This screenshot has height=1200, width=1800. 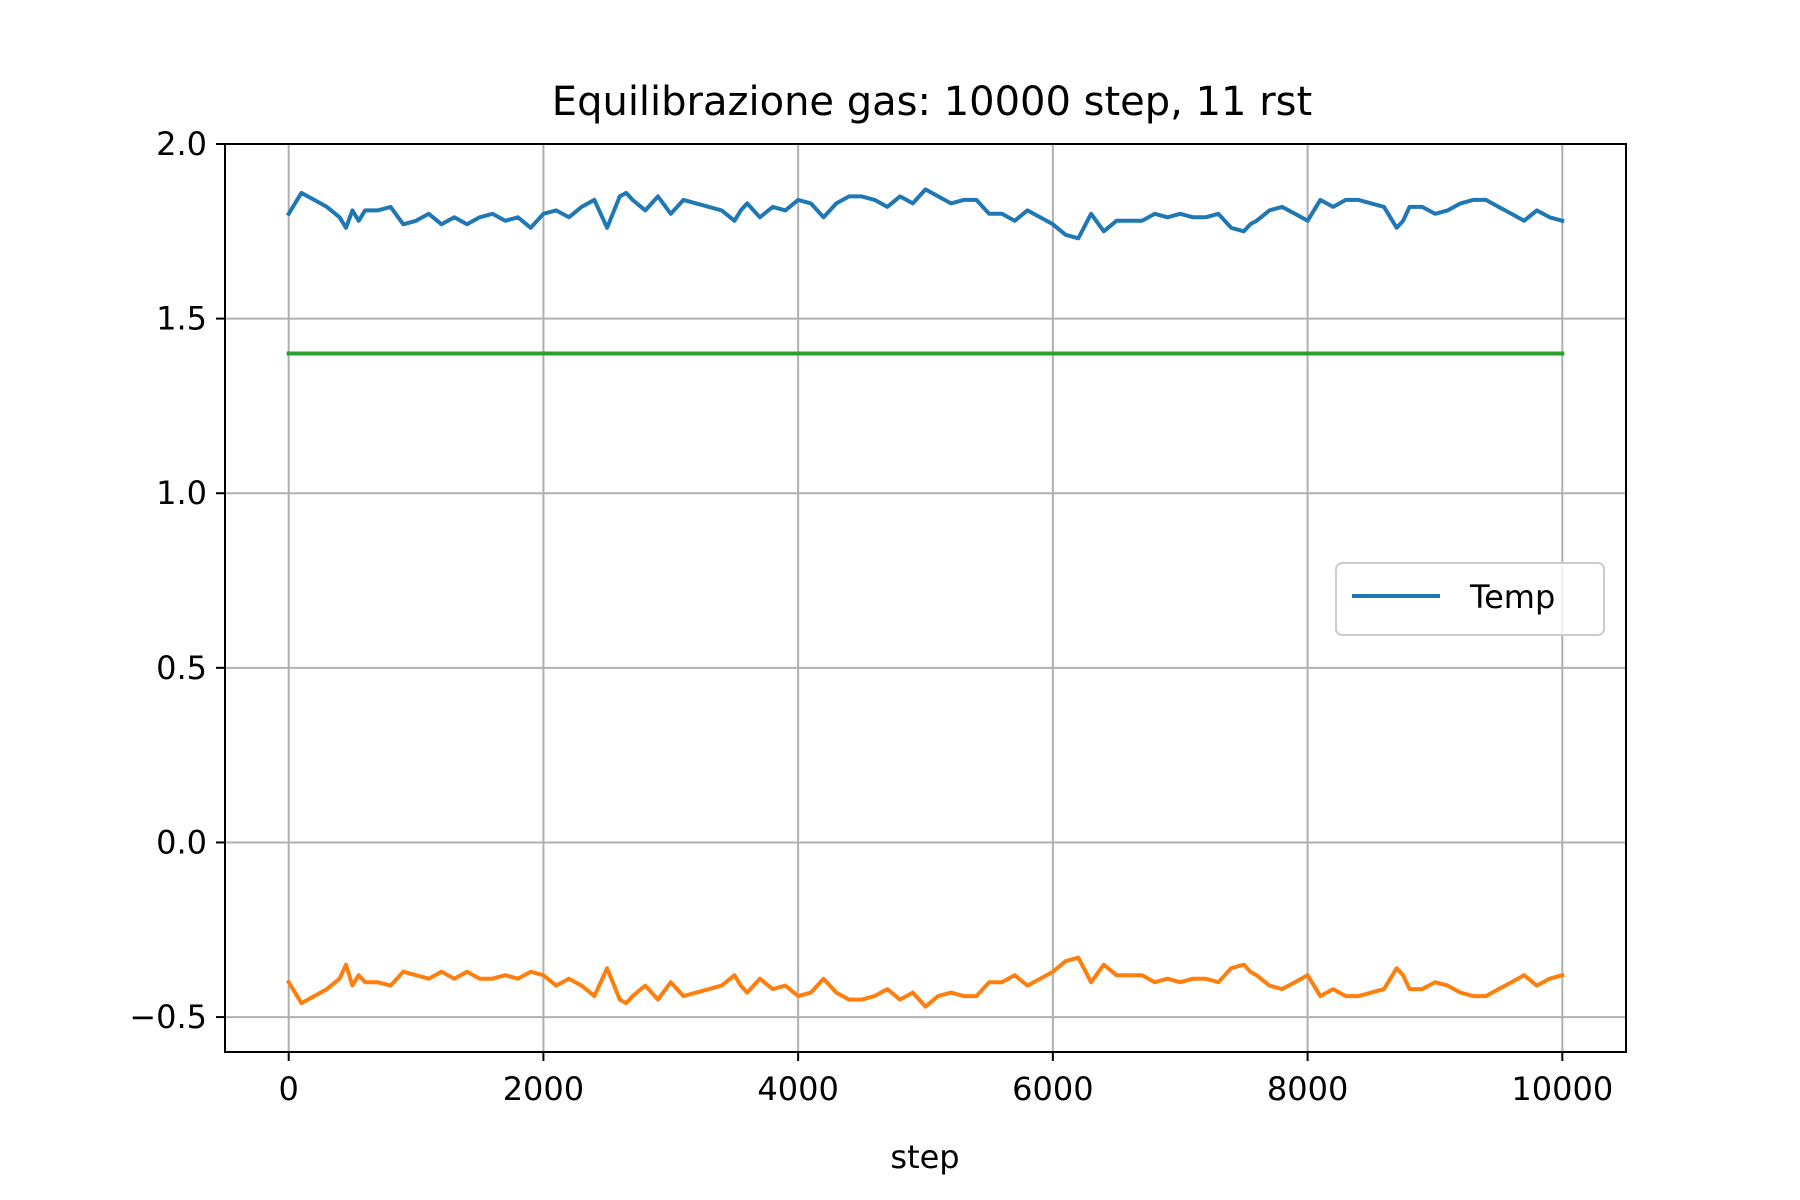 What do you see at coordinates (797, 1089) in the screenshot?
I see `x-tick-label: 4000` at bounding box center [797, 1089].